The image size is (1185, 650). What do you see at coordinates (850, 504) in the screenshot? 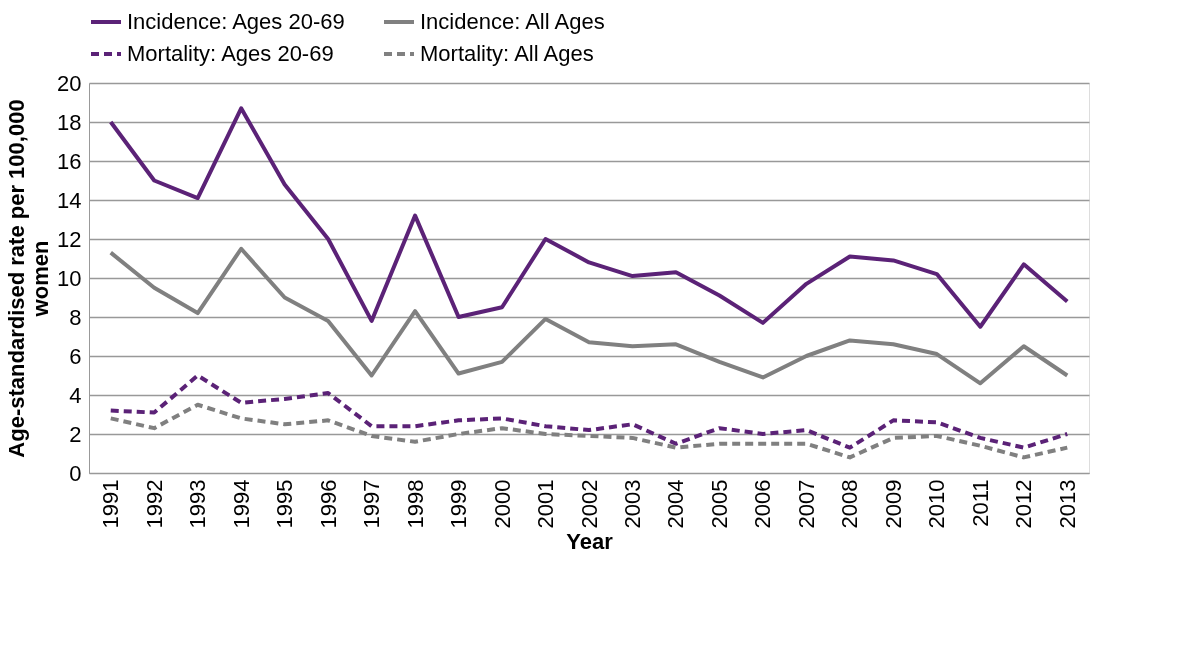
I see `x-tick-label: 2008` at bounding box center [850, 504].